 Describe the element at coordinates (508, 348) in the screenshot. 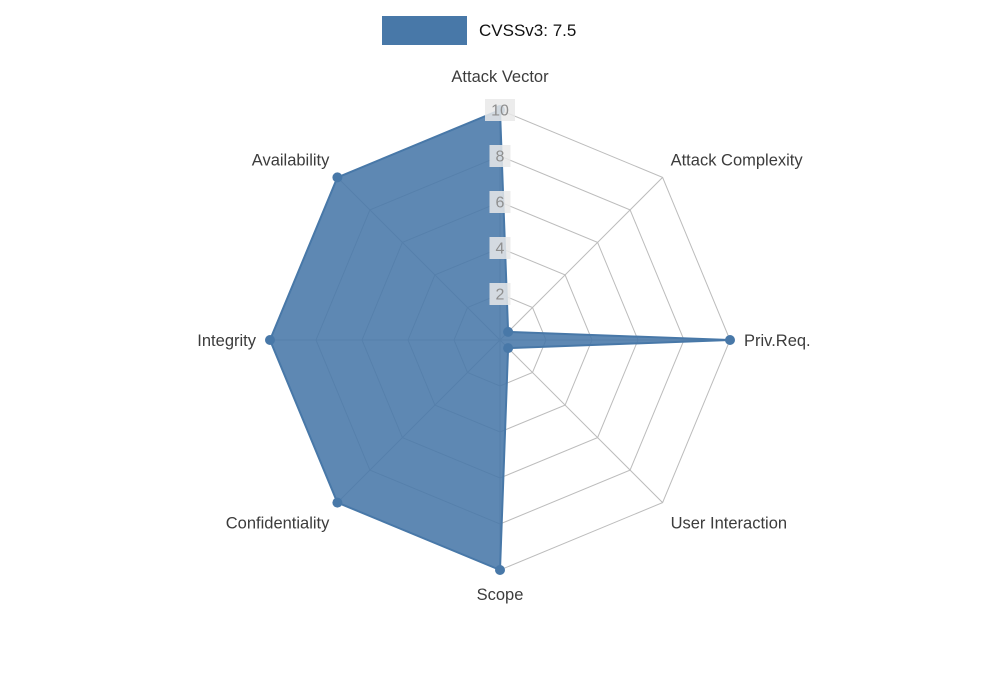

I see `vertex-dot-user-interaction` at that location.